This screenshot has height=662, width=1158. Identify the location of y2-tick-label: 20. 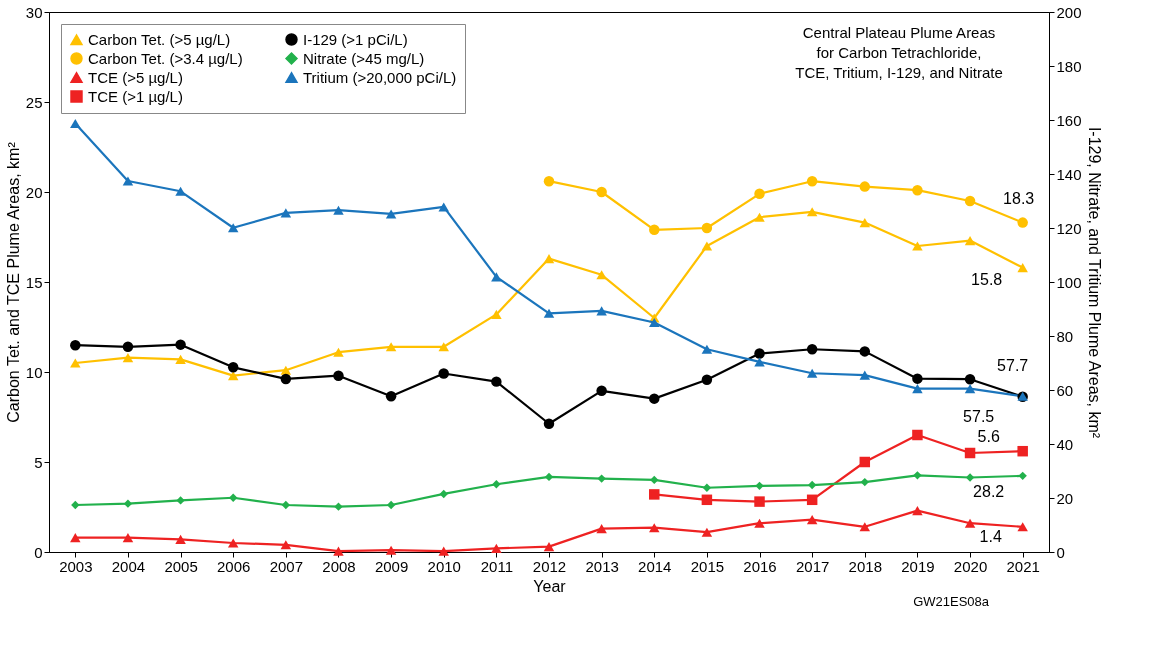
(1065, 498).